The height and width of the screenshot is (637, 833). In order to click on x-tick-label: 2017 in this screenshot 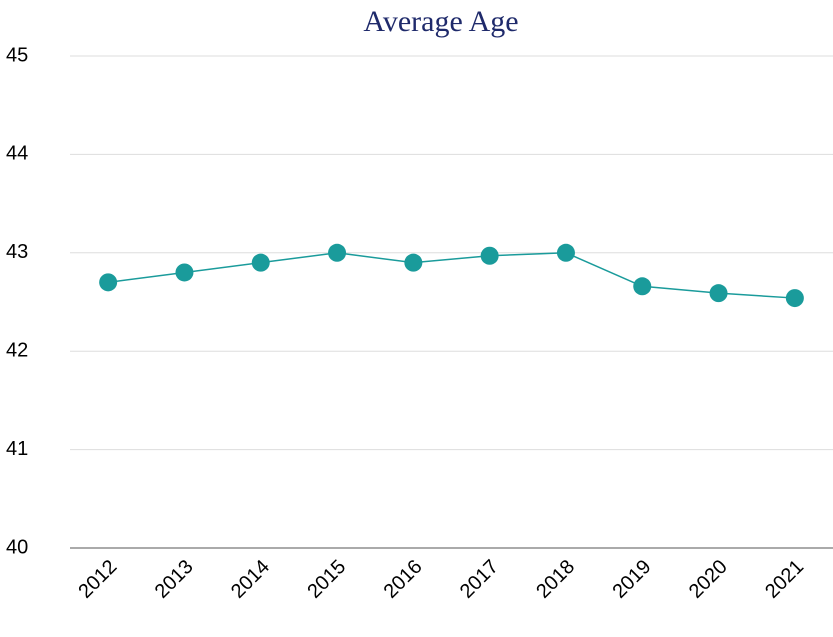, I will do `click(479, 579)`.